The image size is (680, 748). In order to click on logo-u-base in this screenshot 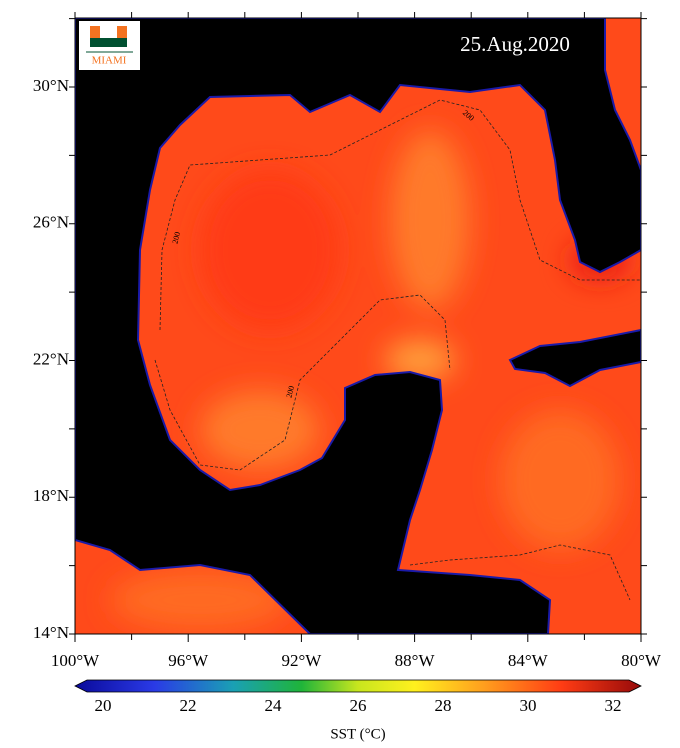, I will do `click(108, 42)`.